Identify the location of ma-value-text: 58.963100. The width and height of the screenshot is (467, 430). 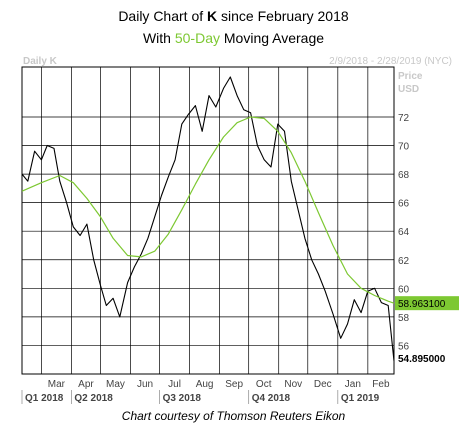
(422, 304).